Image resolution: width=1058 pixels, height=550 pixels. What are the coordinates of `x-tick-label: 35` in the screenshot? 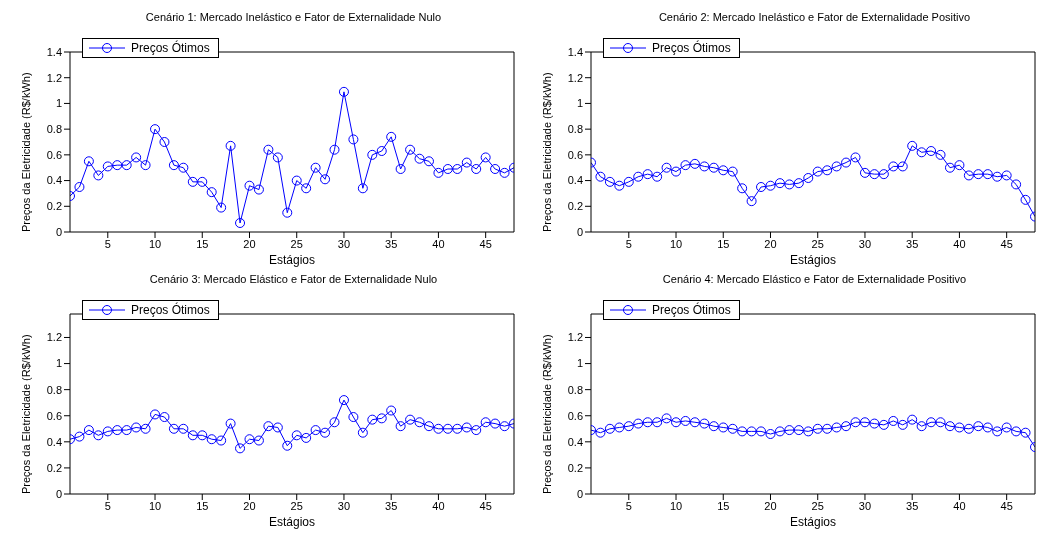 It's located at (912, 243).